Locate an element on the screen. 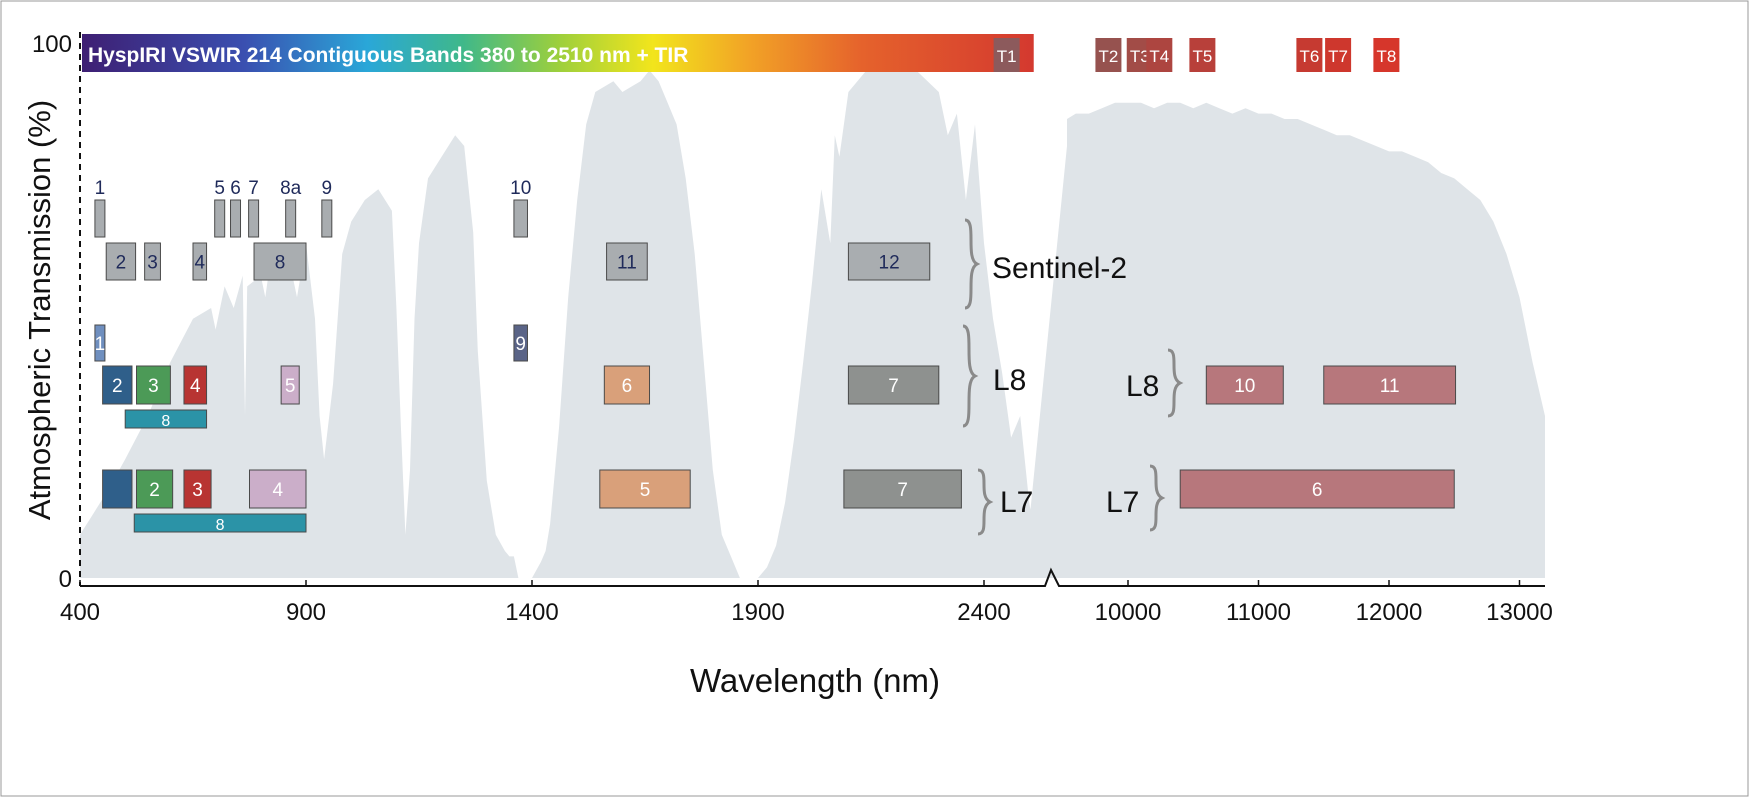 The height and width of the screenshot is (802, 1749). band-sentinel-2: 11 is located at coordinates (627, 261).